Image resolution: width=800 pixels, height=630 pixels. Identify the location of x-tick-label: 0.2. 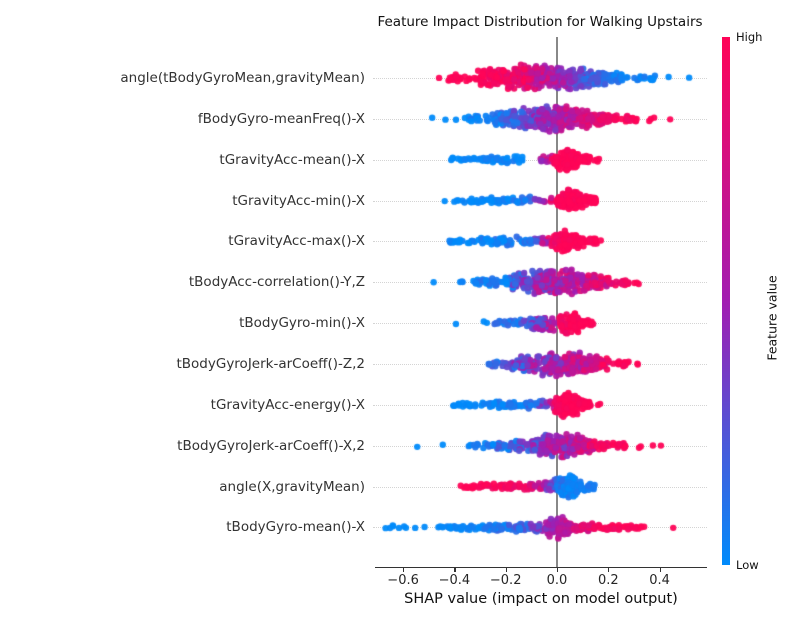
(608, 580).